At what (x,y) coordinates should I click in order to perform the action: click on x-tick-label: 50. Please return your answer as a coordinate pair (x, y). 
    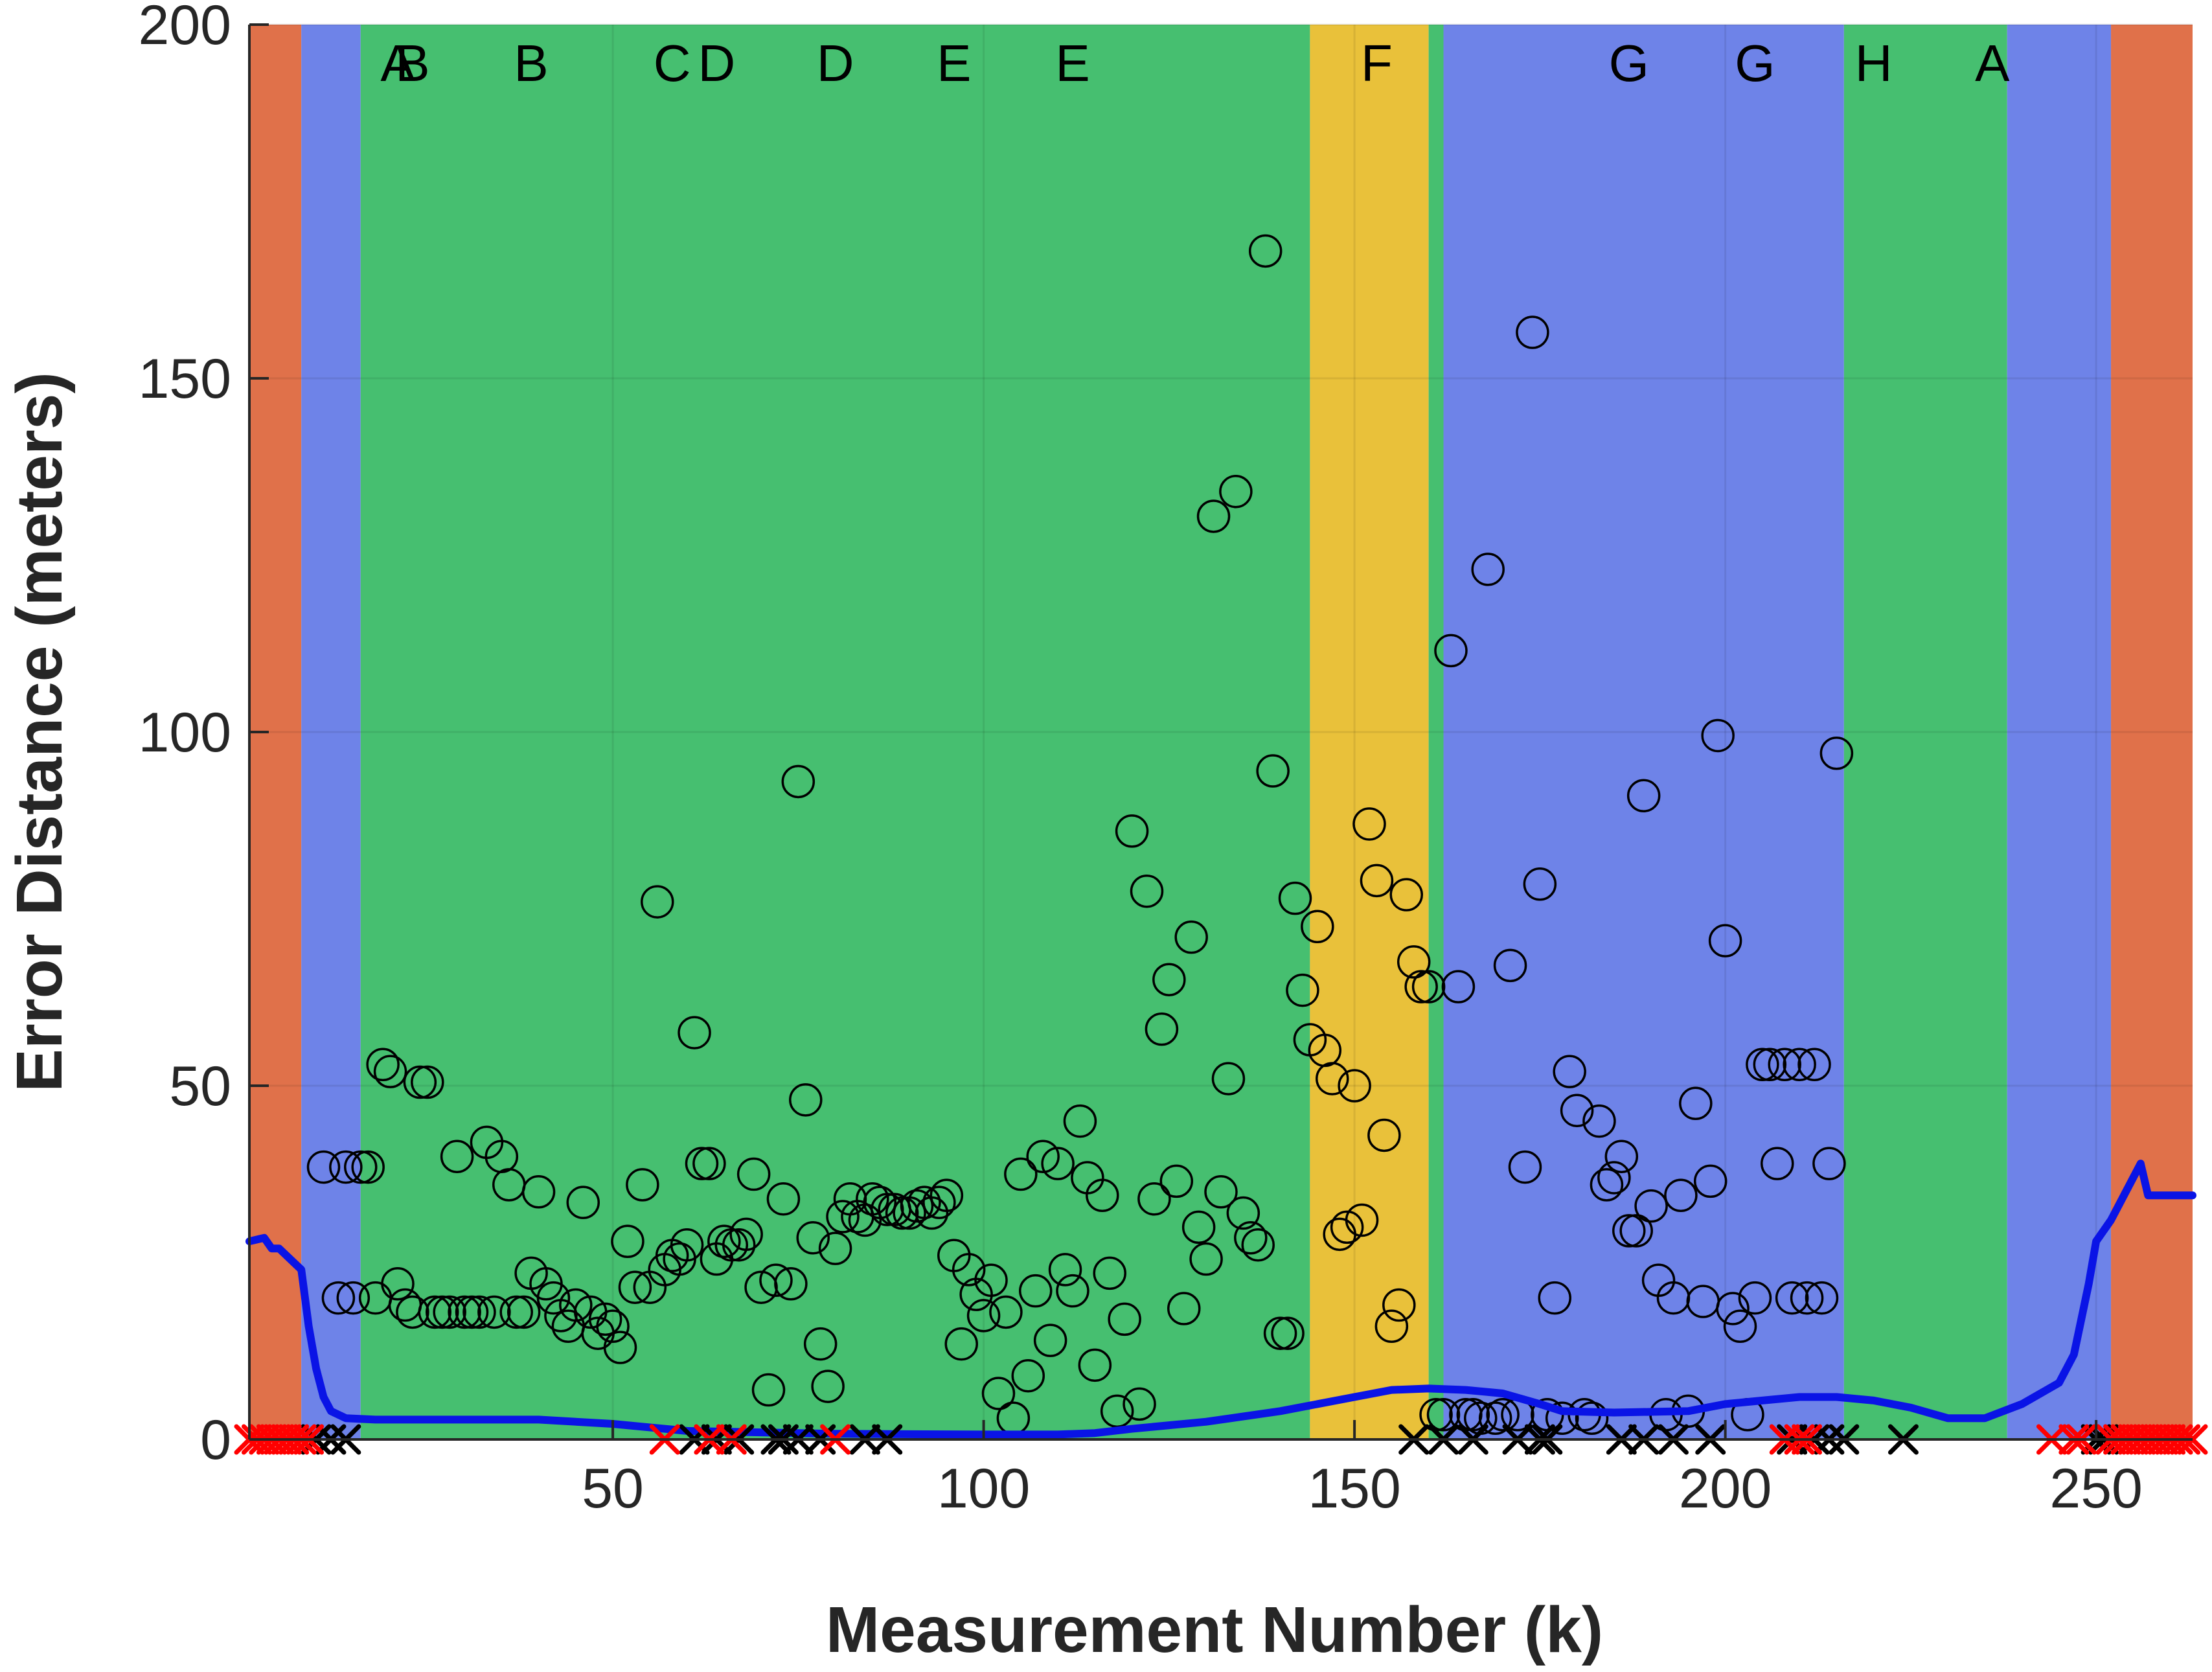
    Looking at the image, I should click on (613, 1489).